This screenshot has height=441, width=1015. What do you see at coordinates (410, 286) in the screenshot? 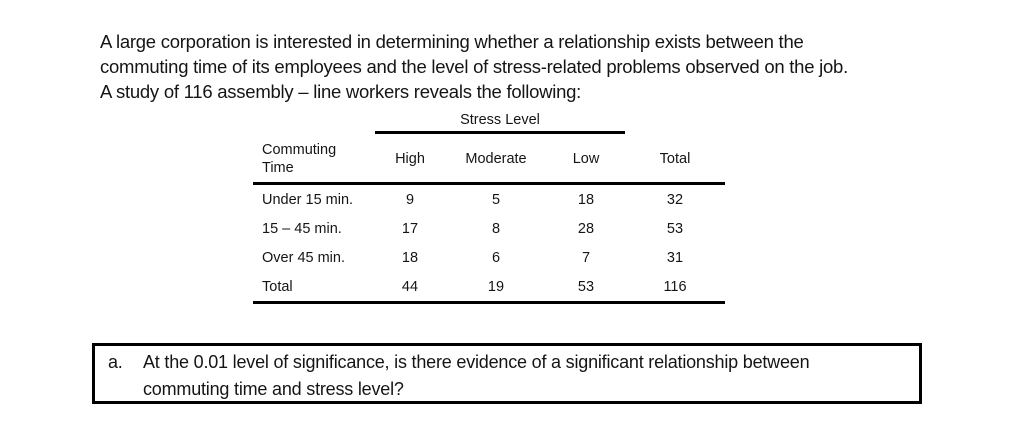
I see `cell-value: 44` at bounding box center [410, 286].